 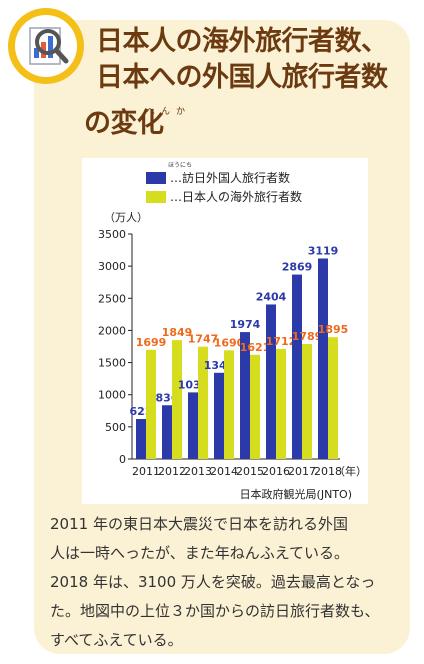 What do you see at coordinates (242, 77) in the screenshot?
I see `title-line-2: 日本への外国人旅行者数` at bounding box center [242, 77].